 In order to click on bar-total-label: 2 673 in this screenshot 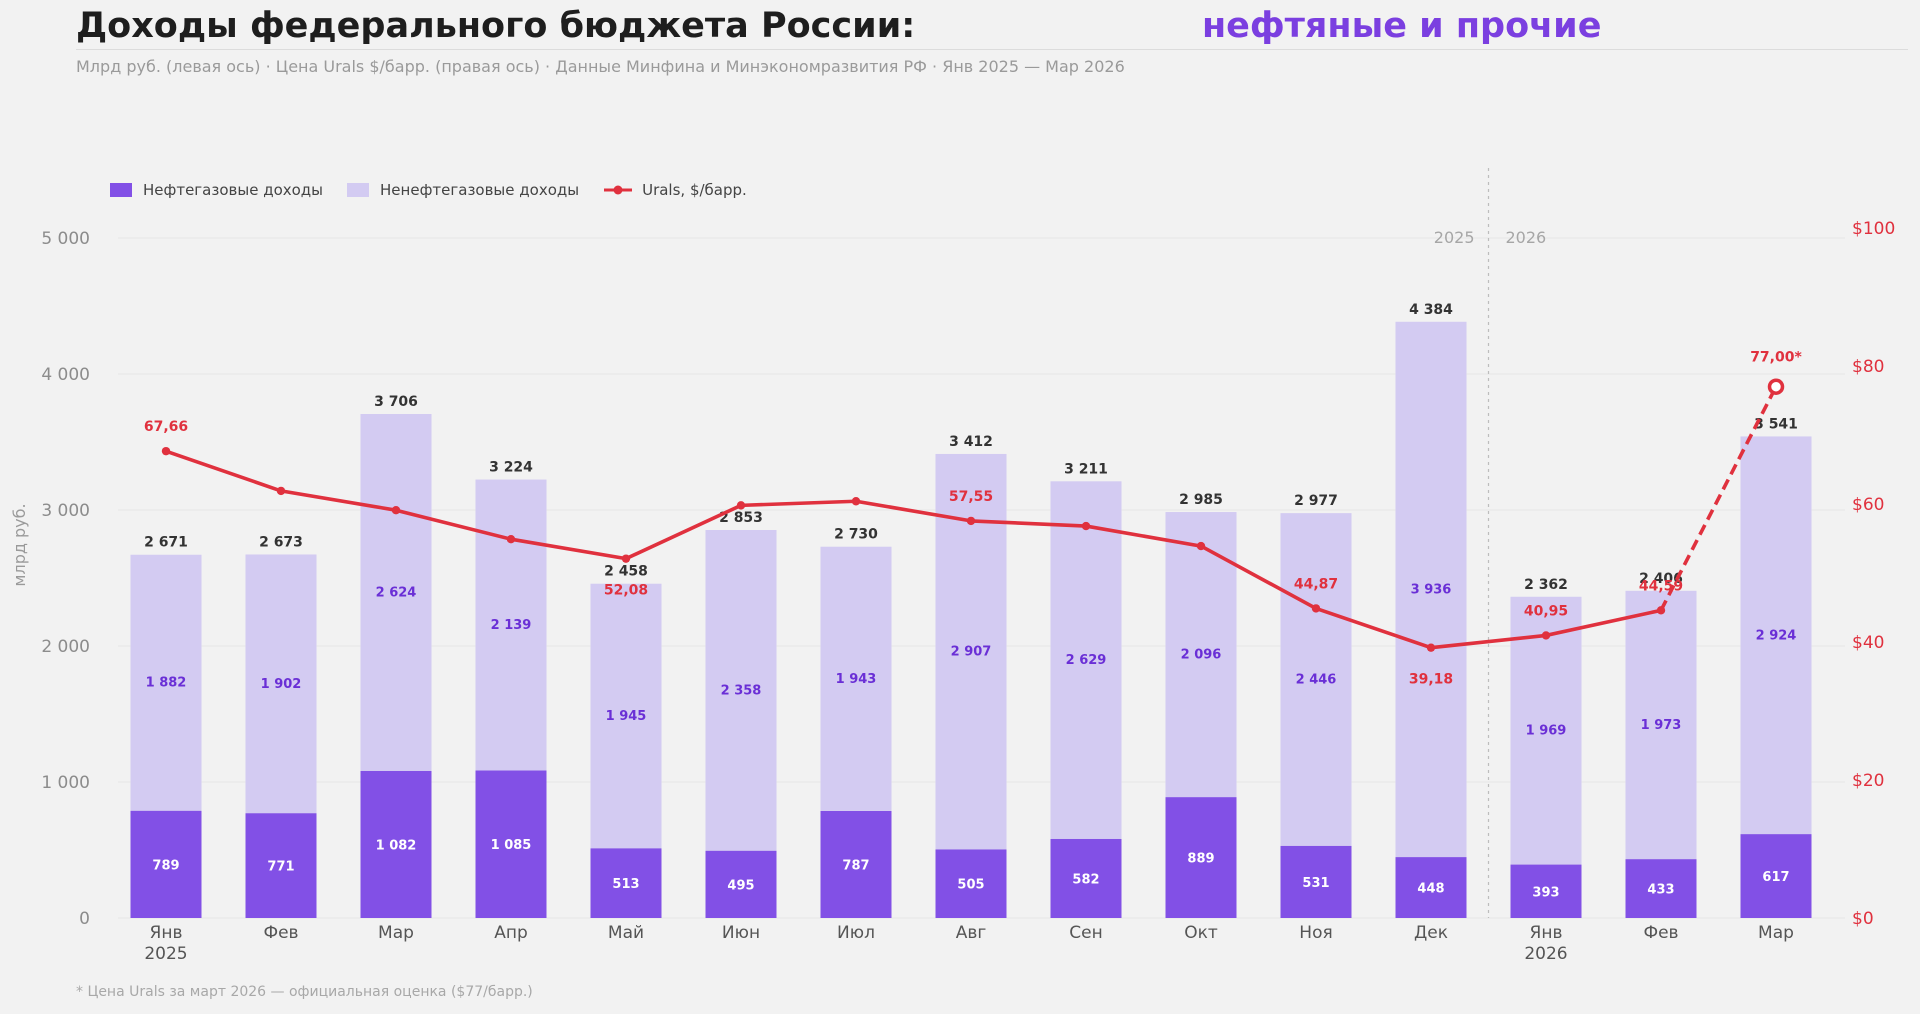, I will do `click(281, 542)`.